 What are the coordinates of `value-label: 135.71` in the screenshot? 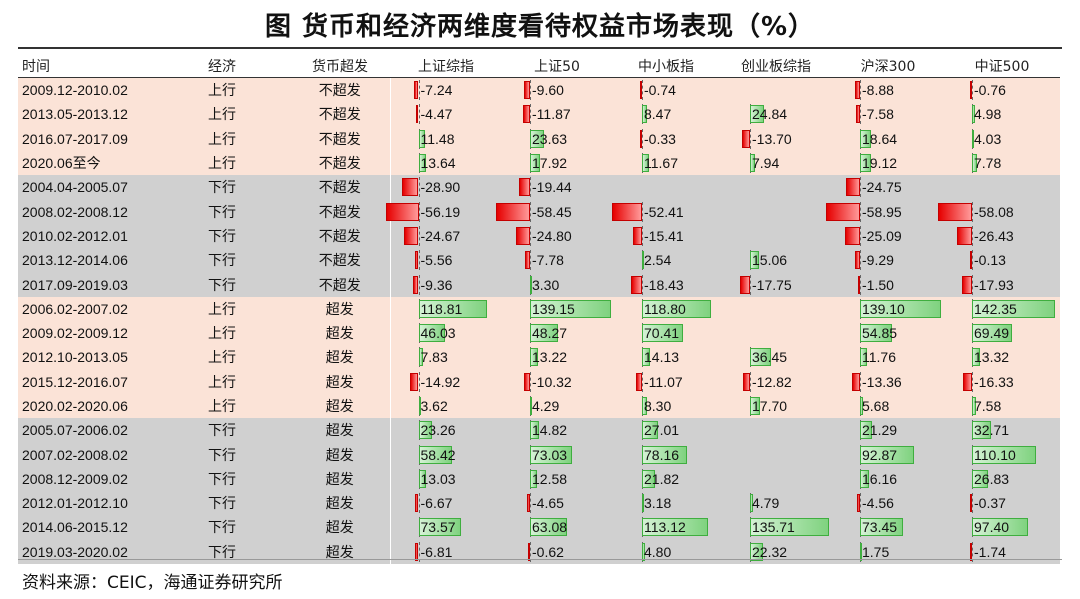 It's located at (773, 527).